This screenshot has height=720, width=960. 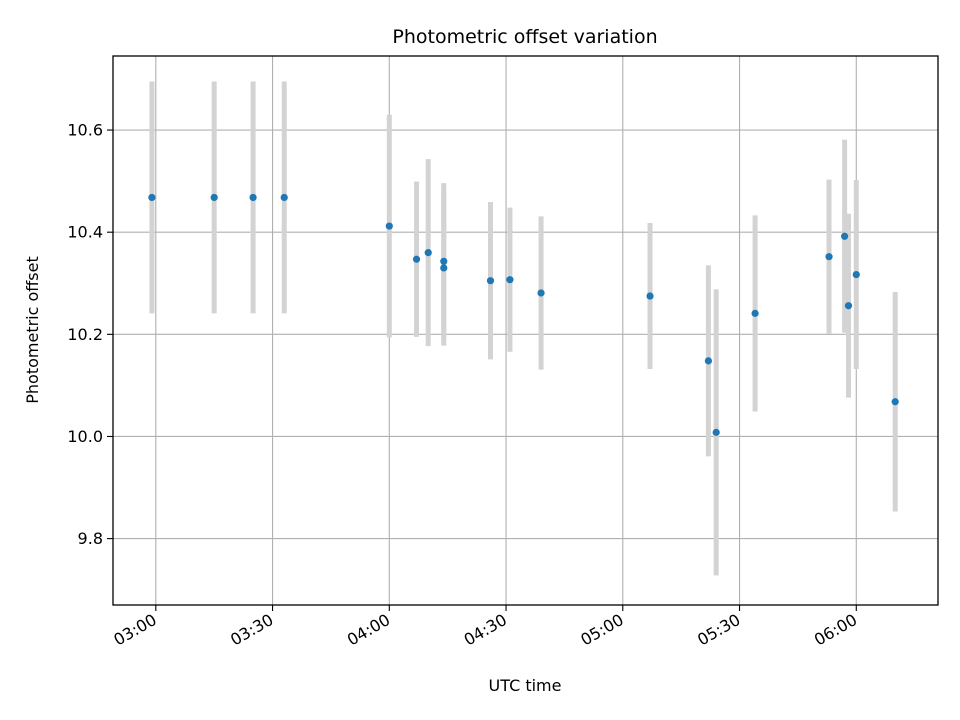 I want to click on x-tick-label: 04:00, so click(x=368, y=630).